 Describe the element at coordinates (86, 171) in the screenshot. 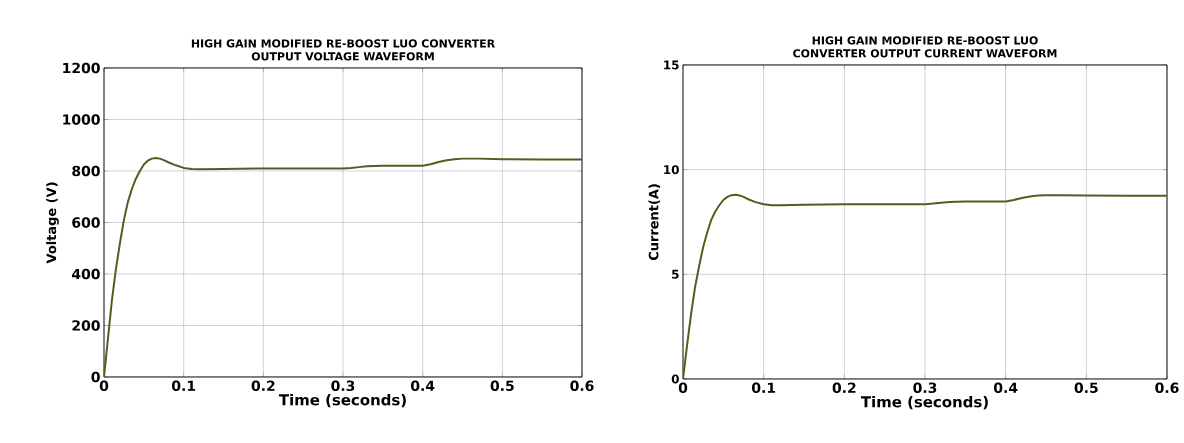

I see `y-tick-label: 800` at that location.